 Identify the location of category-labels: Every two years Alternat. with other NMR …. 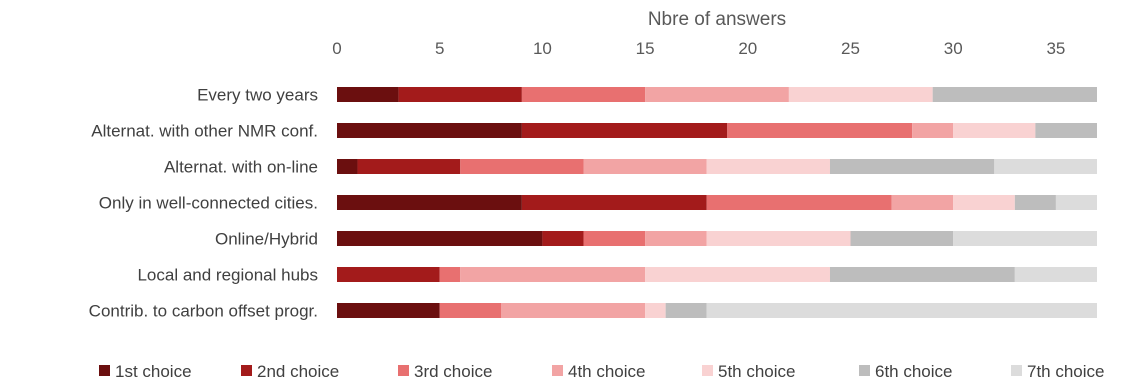
(203, 203).